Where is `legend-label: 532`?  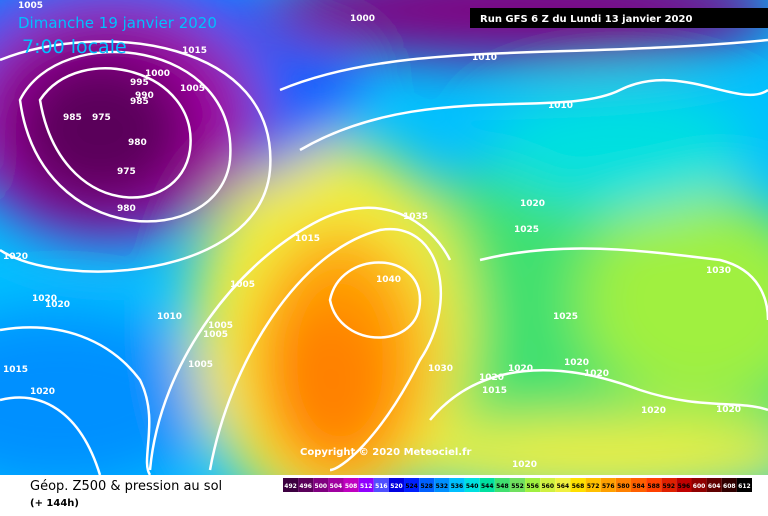 legend-label: 532 is located at coordinates (442, 486).